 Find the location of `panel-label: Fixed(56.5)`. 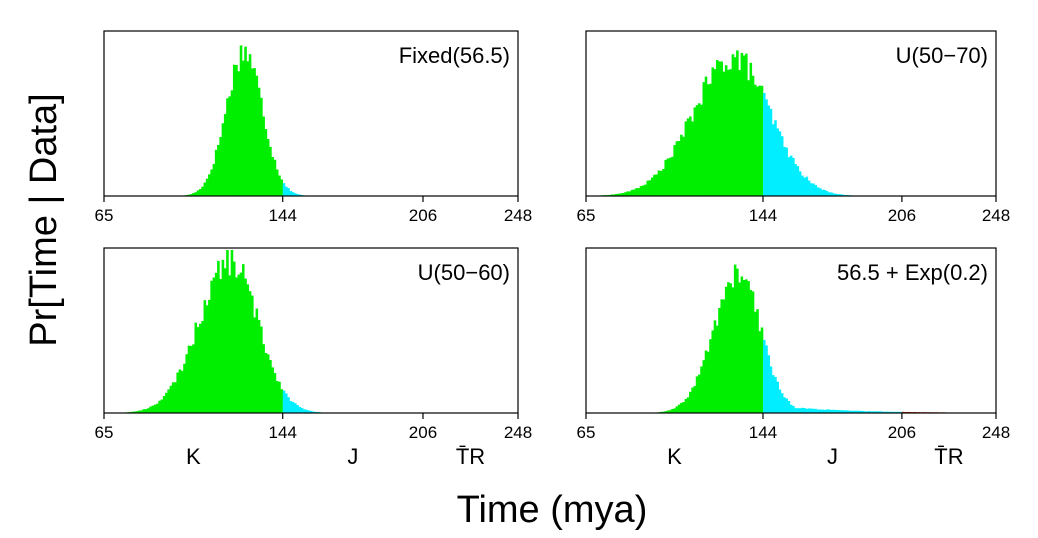

panel-label: Fixed(56.5) is located at coordinates (454, 55).